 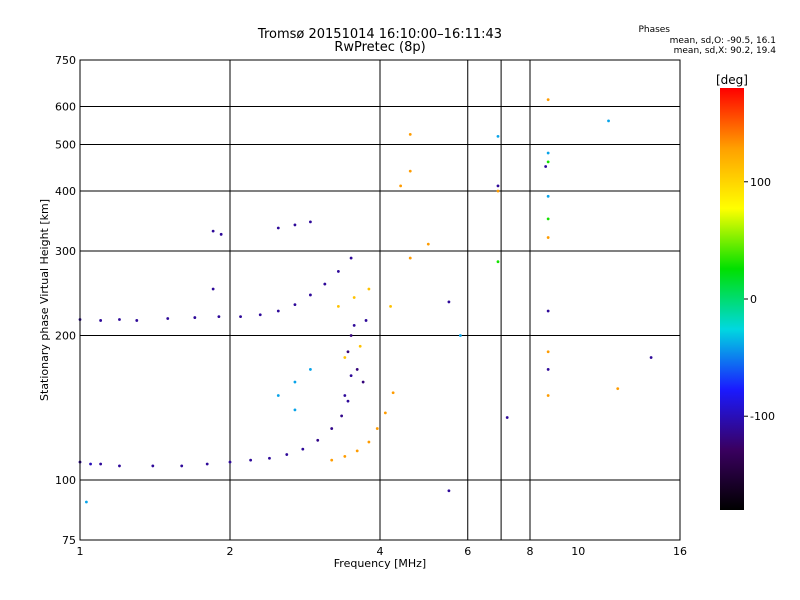 What do you see at coordinates (65, 145) in the screenshot?
I see `y-tick-label: 500` at bounding box center [65, 145].